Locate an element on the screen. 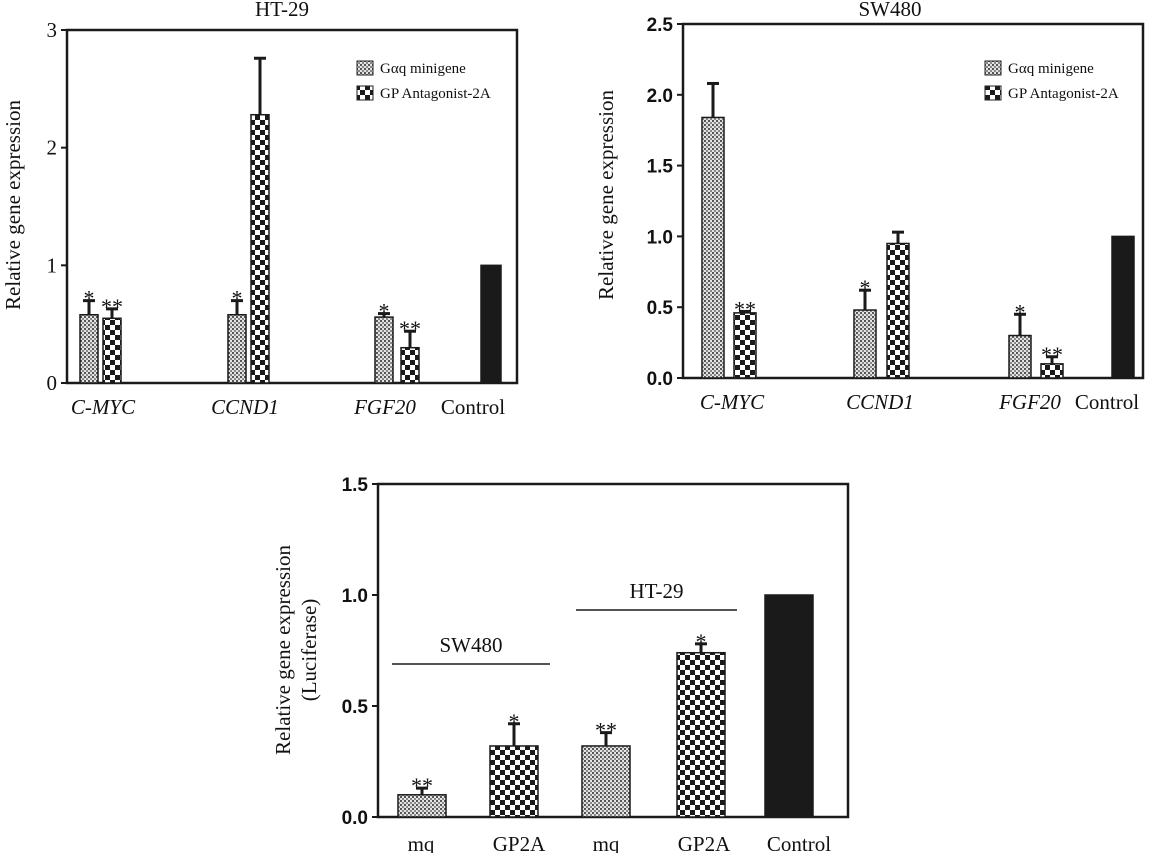  y-axis-label-line2: (Luciferase) is located at coordinates (309, 650).